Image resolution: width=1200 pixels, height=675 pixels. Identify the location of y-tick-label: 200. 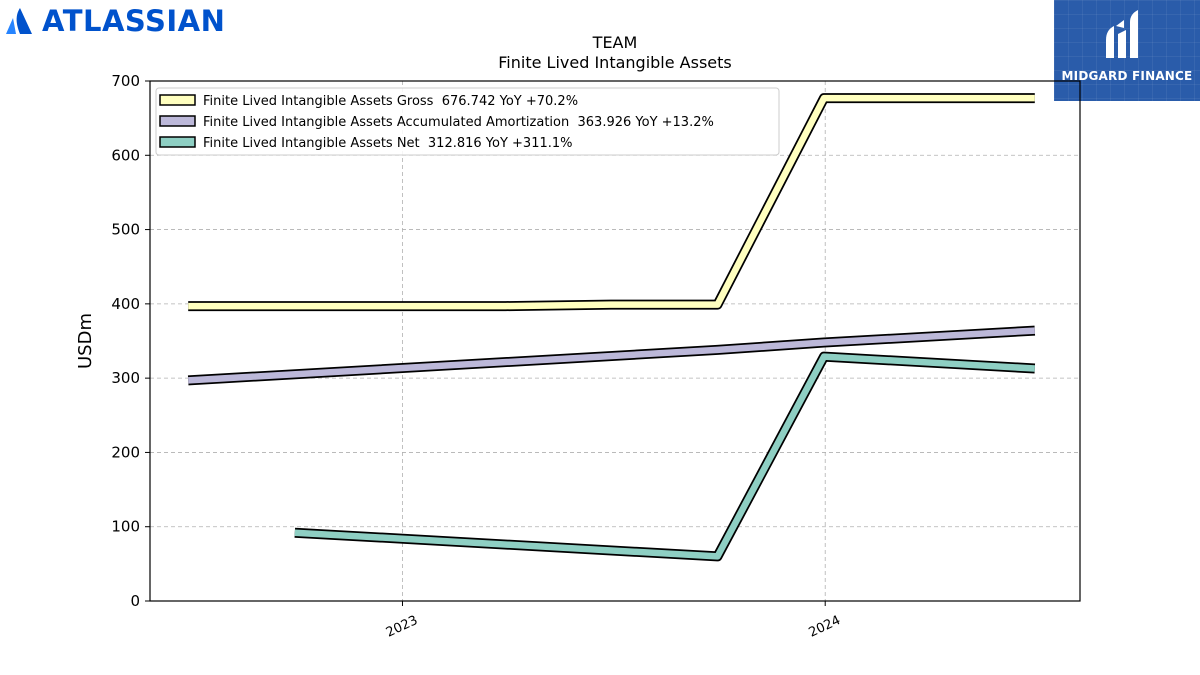
(125, 452).